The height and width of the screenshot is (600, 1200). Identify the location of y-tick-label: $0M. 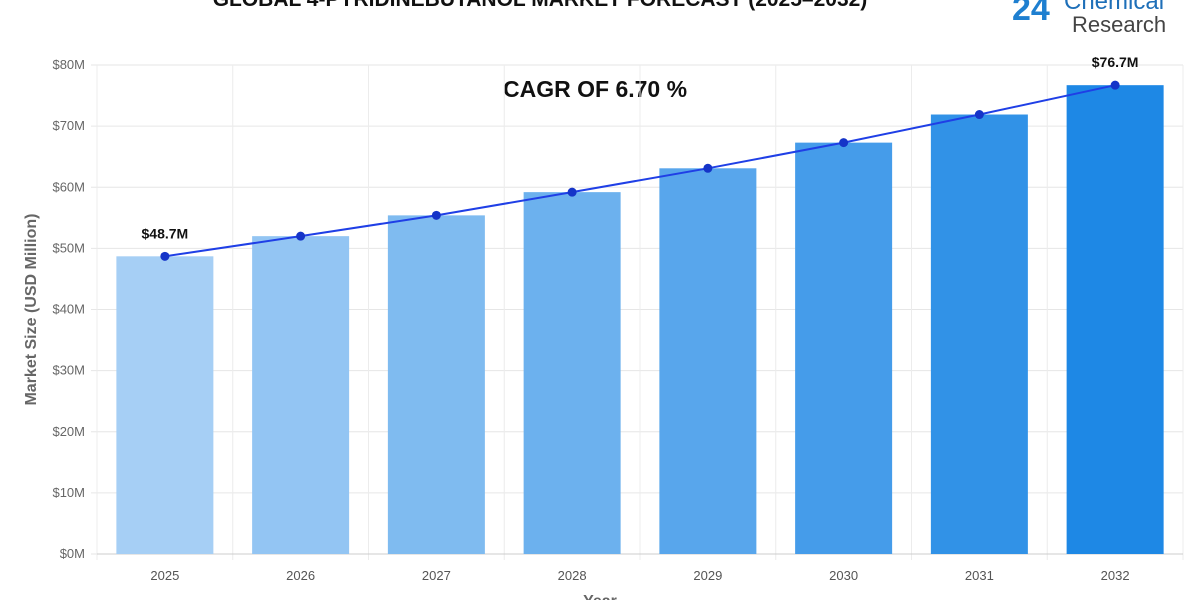
(72, 553).